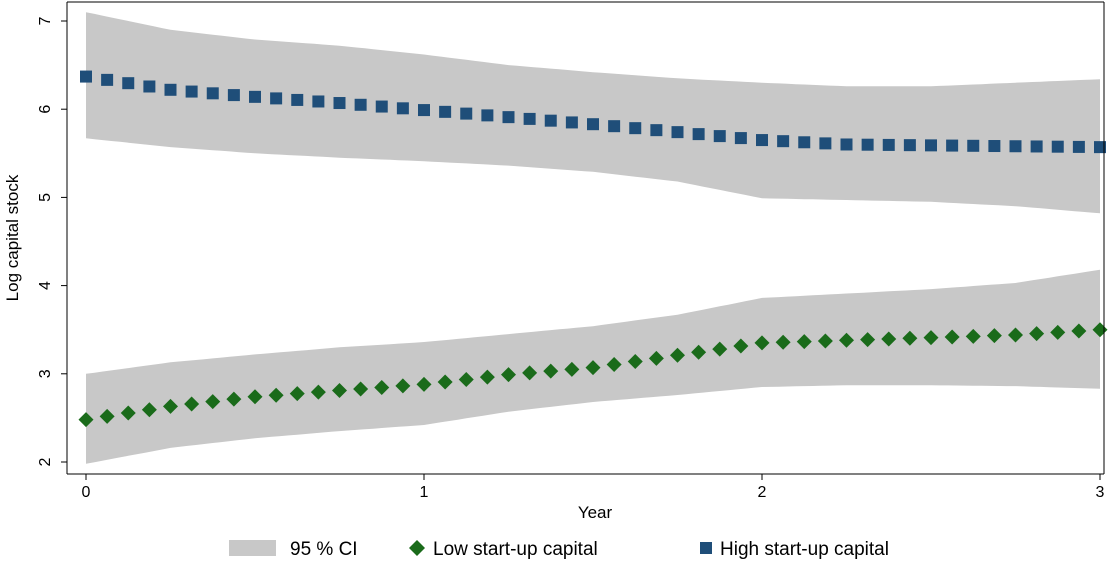 The image size is (1118, 563). Describe the element at coordinates (45, 373) in the screenshot. I see `y-tick-label: 3` at that location.